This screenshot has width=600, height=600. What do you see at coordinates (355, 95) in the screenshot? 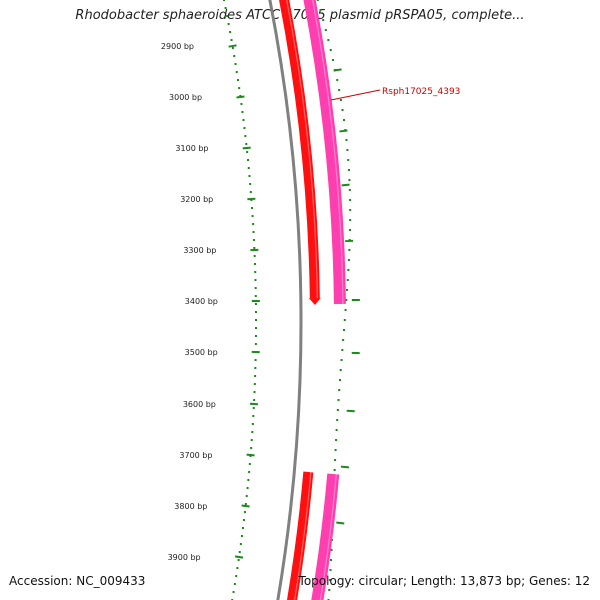
I see `gene-label-leader` at bounding box center [355, 95].